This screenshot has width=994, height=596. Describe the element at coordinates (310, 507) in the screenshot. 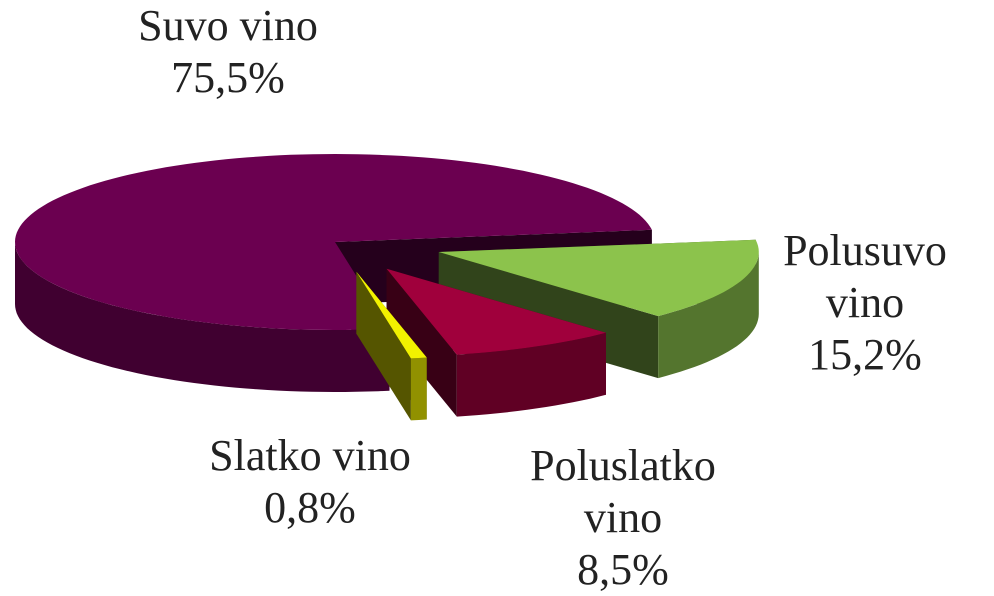

I see `value-label: 0,8%` at that location.